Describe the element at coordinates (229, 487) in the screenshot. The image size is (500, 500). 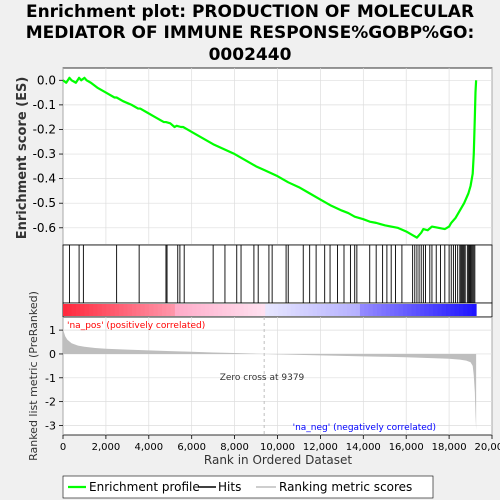
I see `legend-hits-label: Hits` at that location.